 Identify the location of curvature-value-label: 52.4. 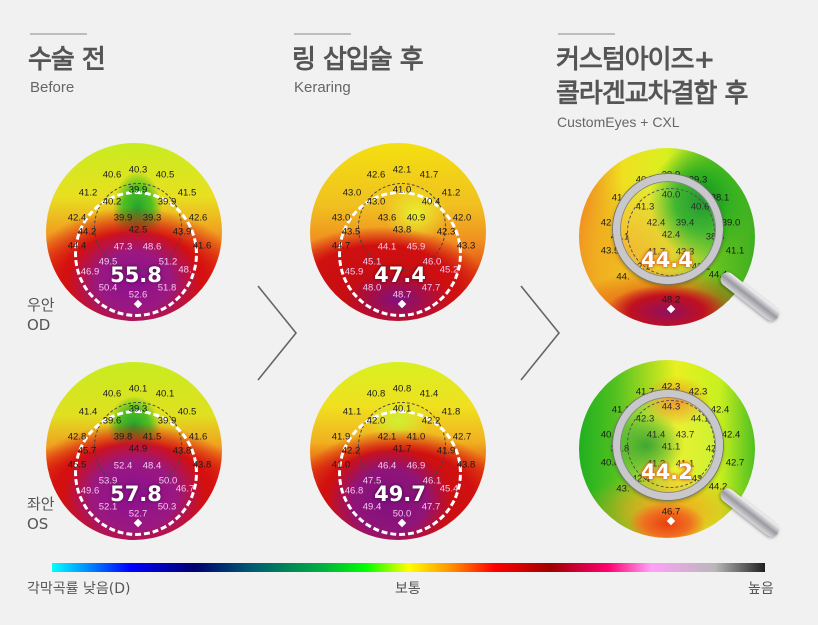
(123, 466).